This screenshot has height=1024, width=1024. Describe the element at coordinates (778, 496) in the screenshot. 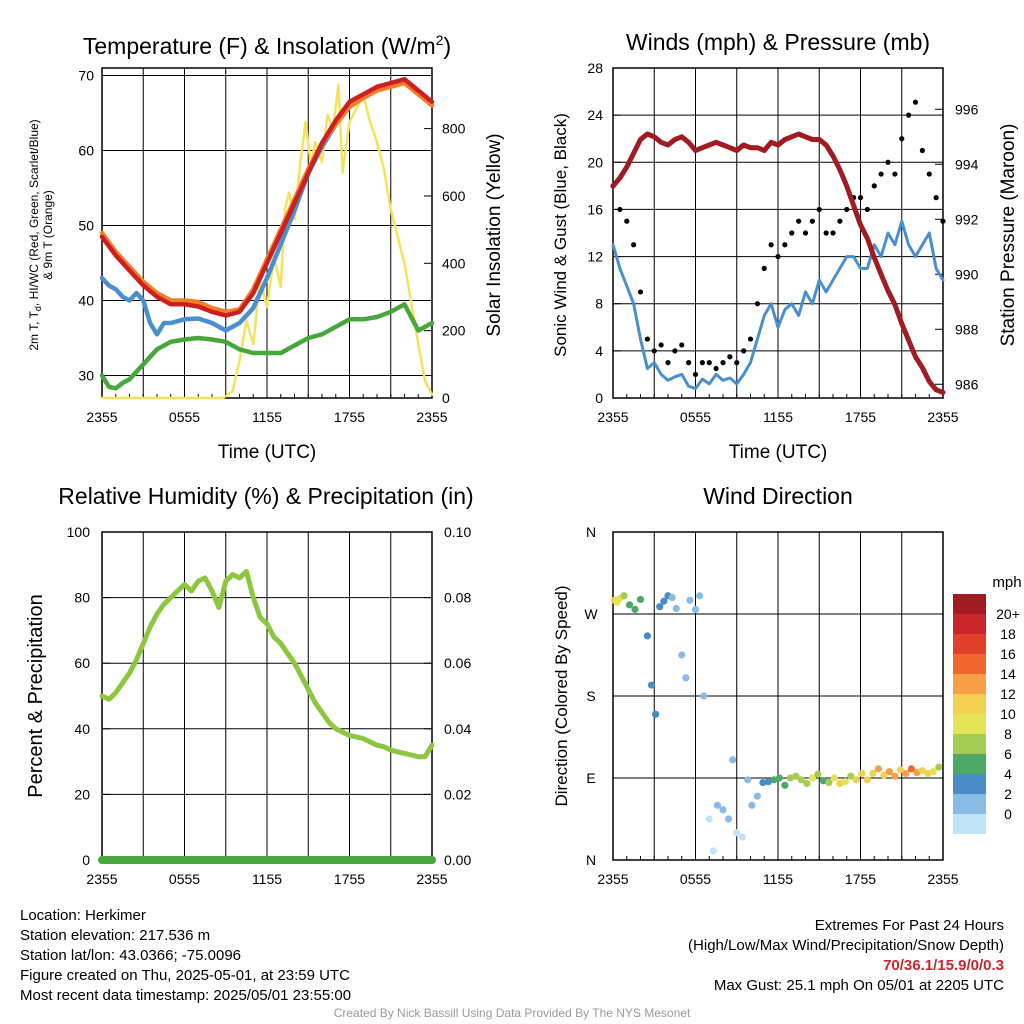

I see `wind-direction-title: Wind Direction` at that location.